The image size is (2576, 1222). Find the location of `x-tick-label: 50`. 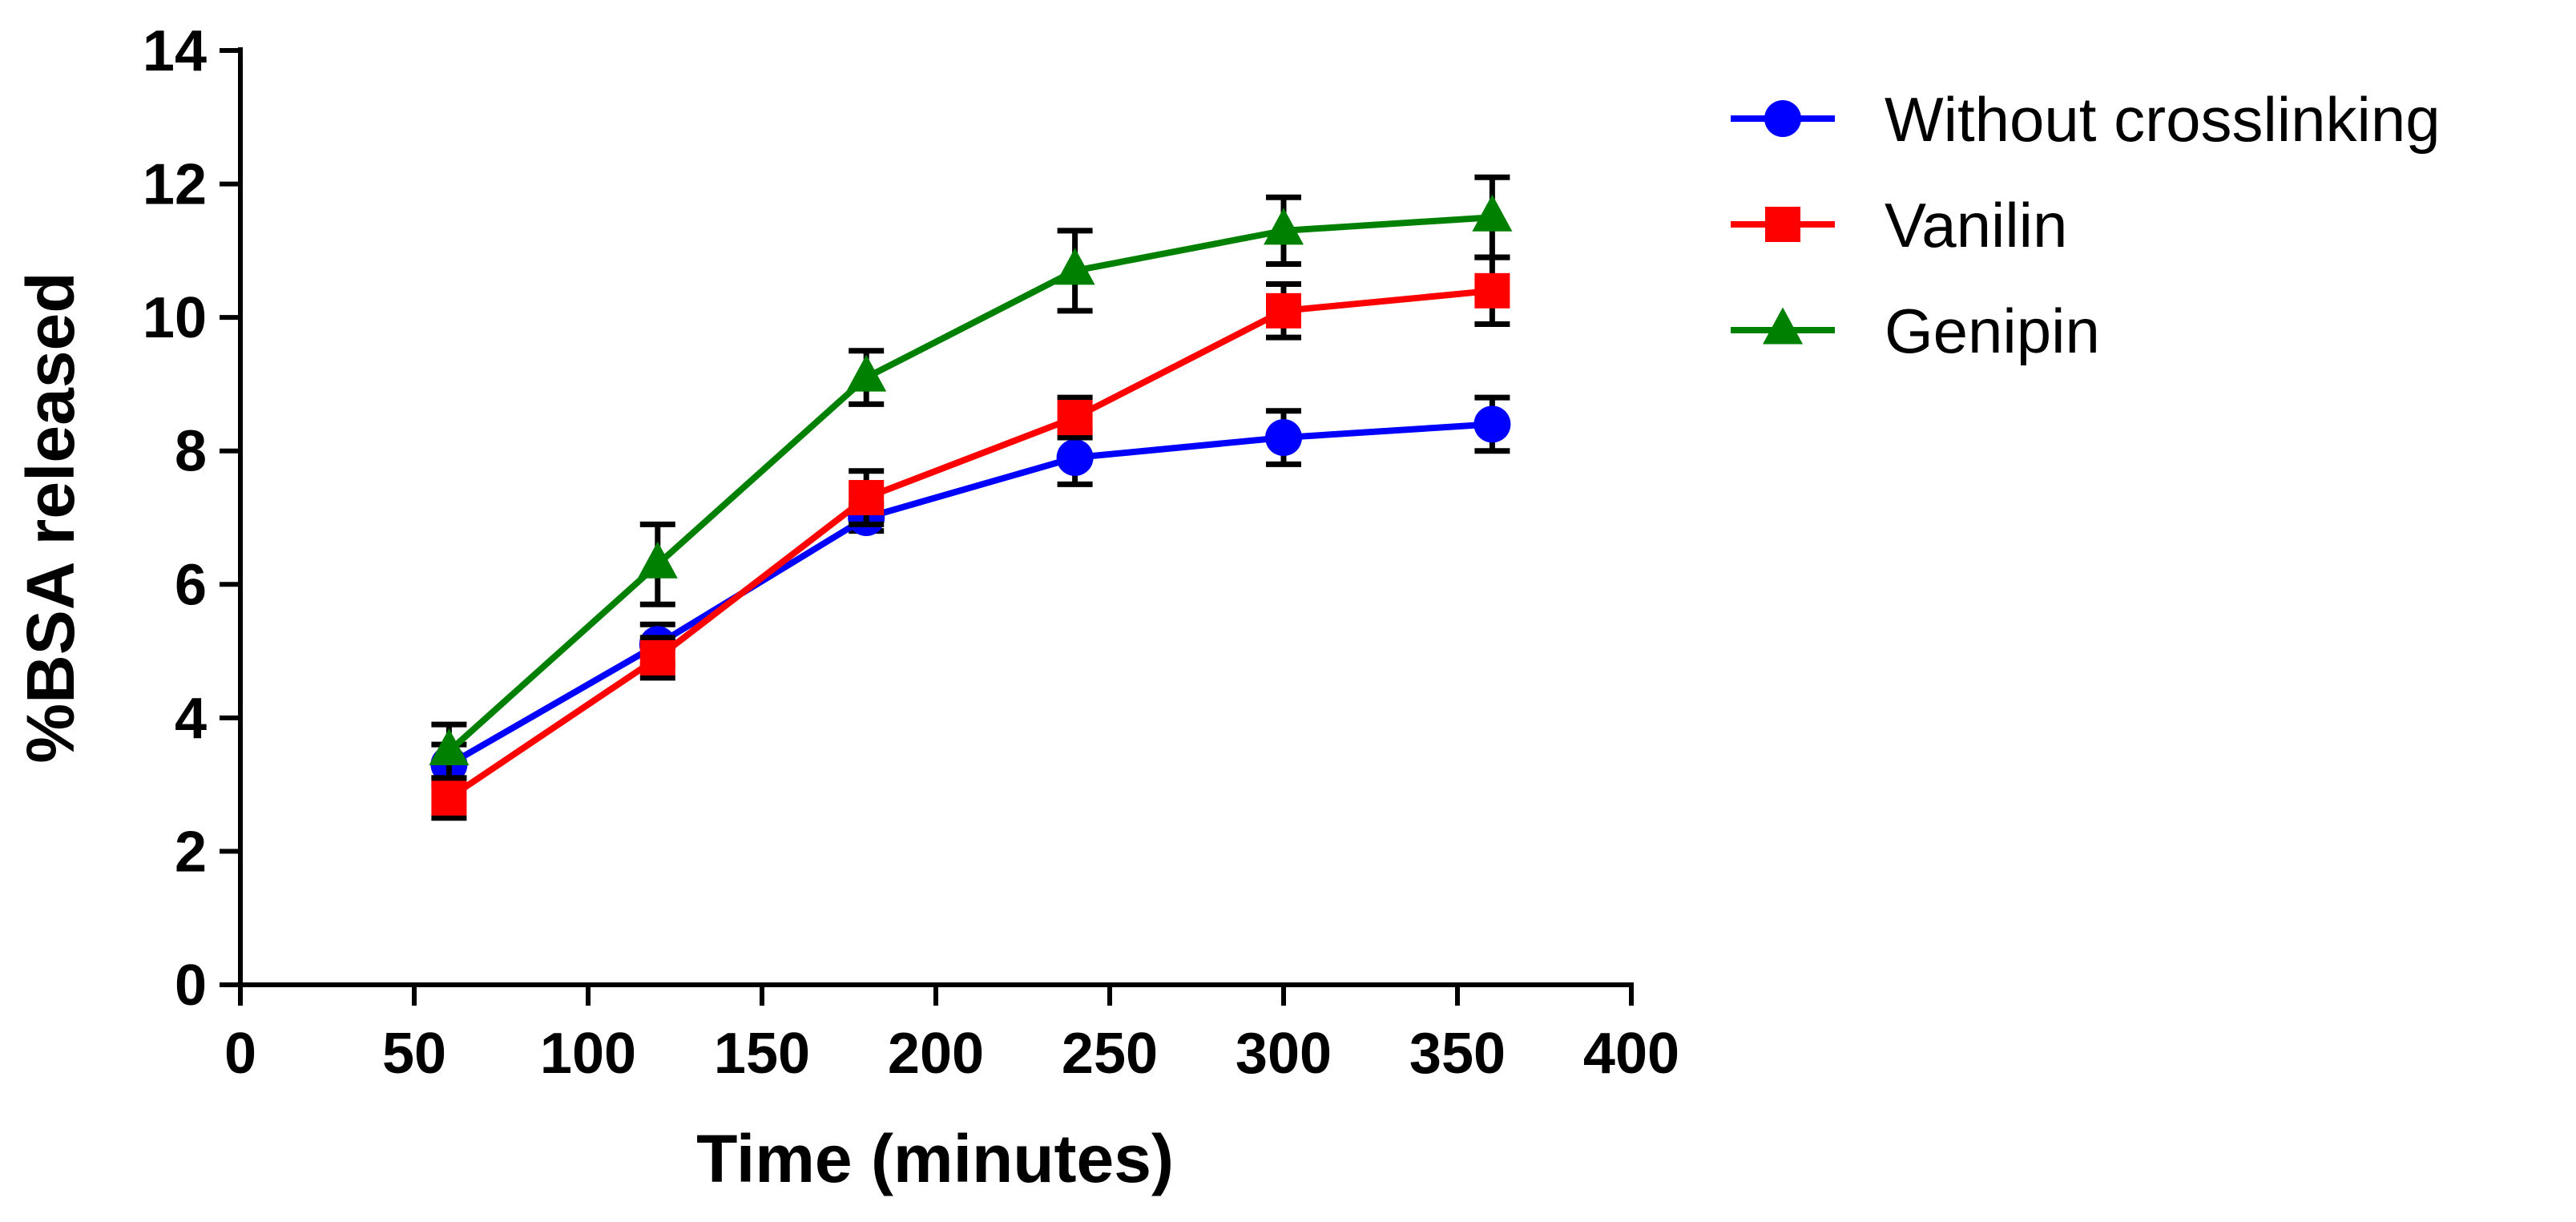

x-tick-label: 50 is located at coordinates (414, 1054).